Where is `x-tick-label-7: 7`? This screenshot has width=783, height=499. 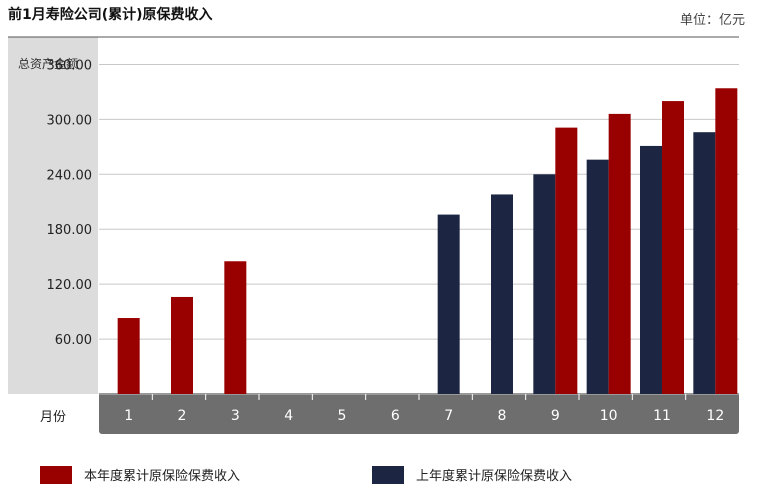
x-tick-label-7: 7 is located at coordinates (448, 416).